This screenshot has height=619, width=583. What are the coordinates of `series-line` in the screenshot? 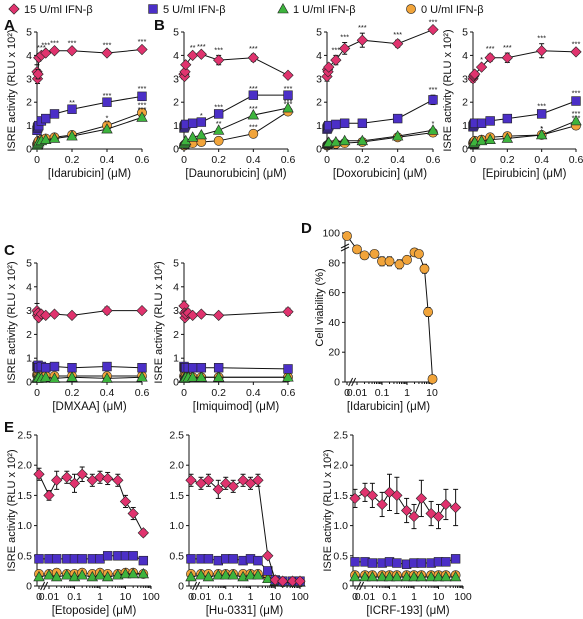 It's located at (245, 530).